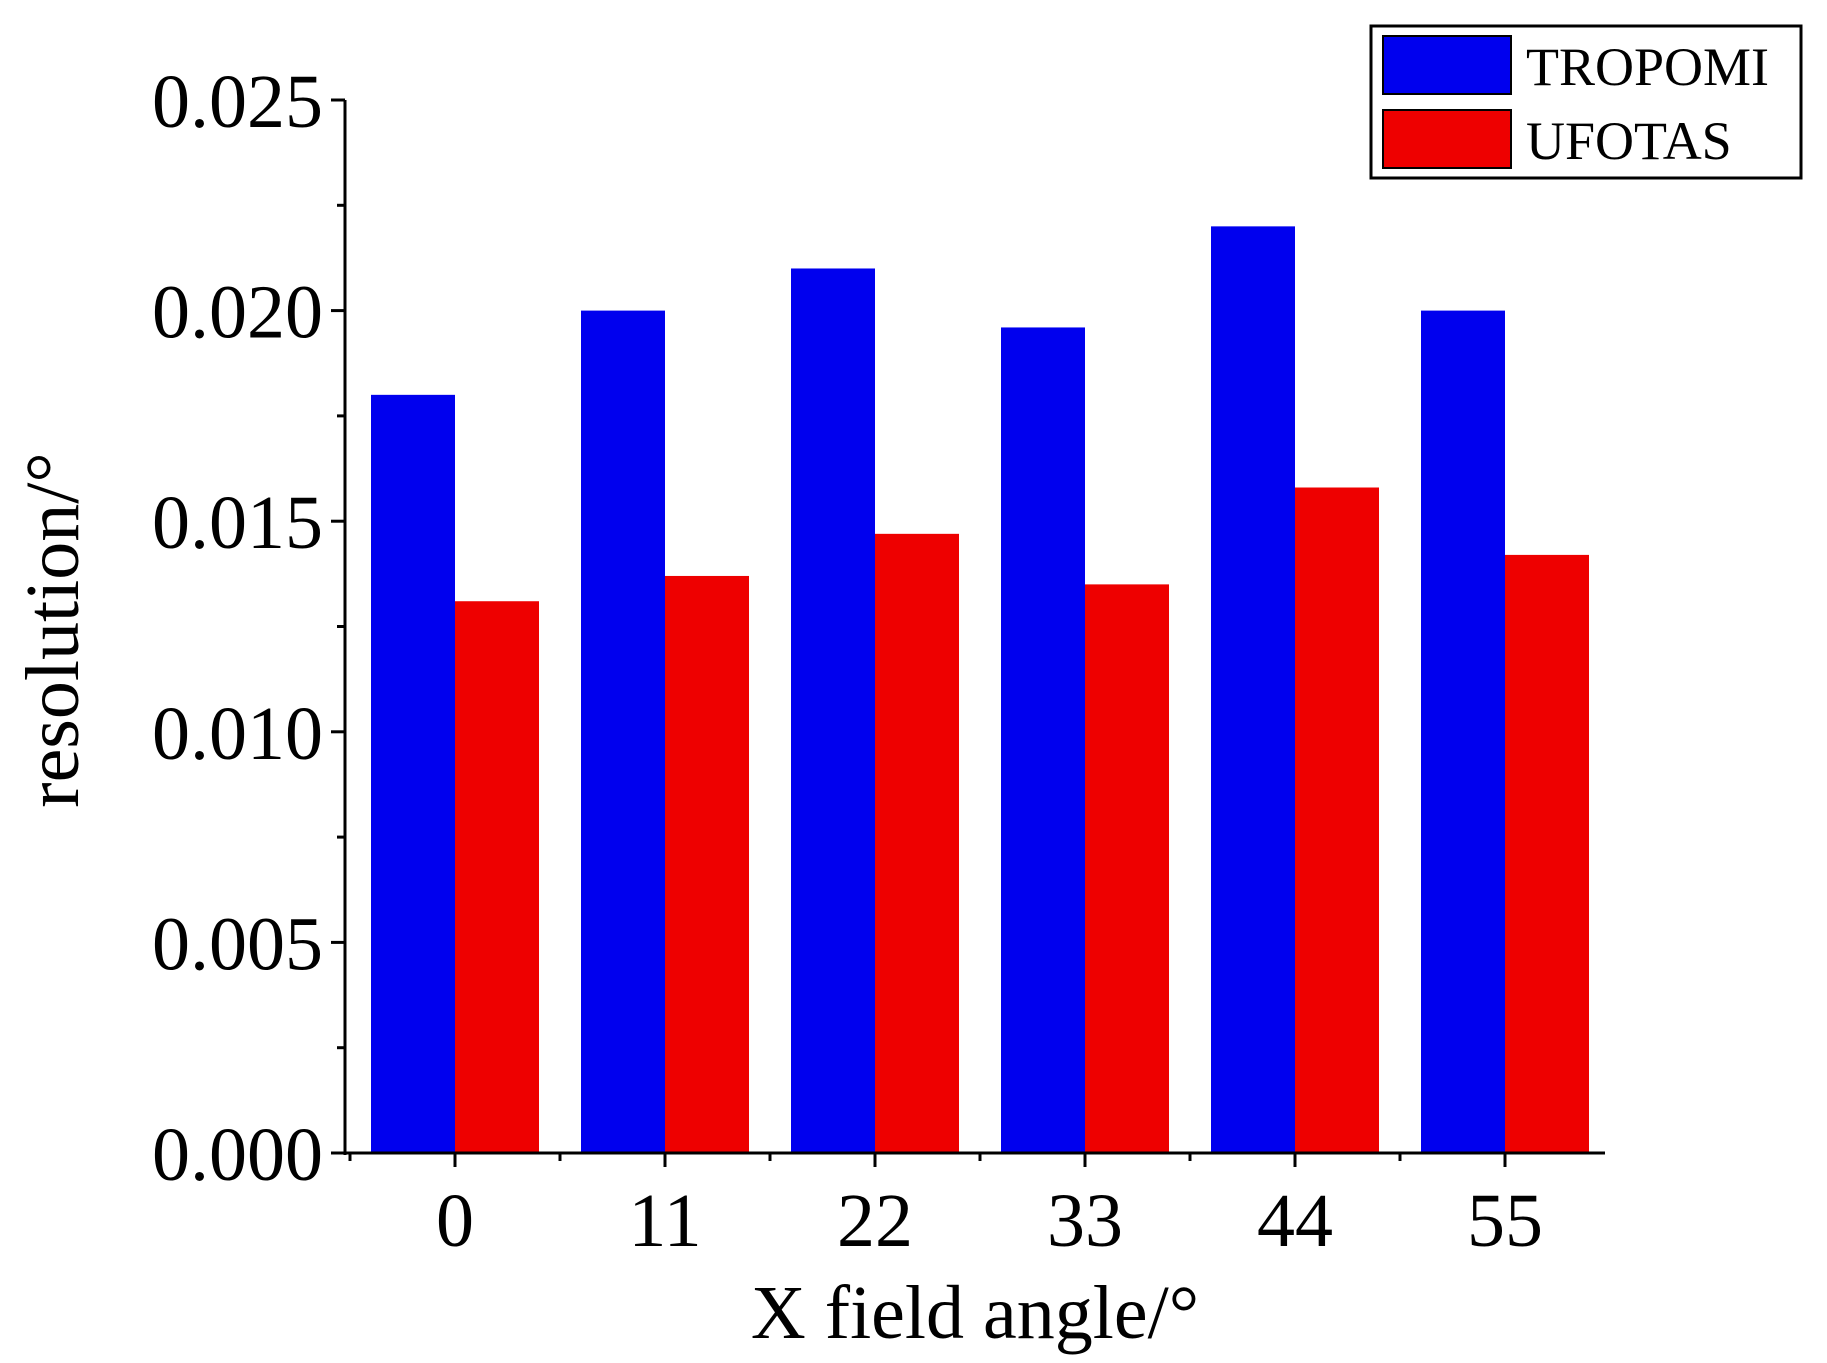 The width and height of the screenshot is (1827, 1363). Describe the element at coordinates (1447, 139) in the screenshot. I see `legend-swatch-ufotas` at that location.